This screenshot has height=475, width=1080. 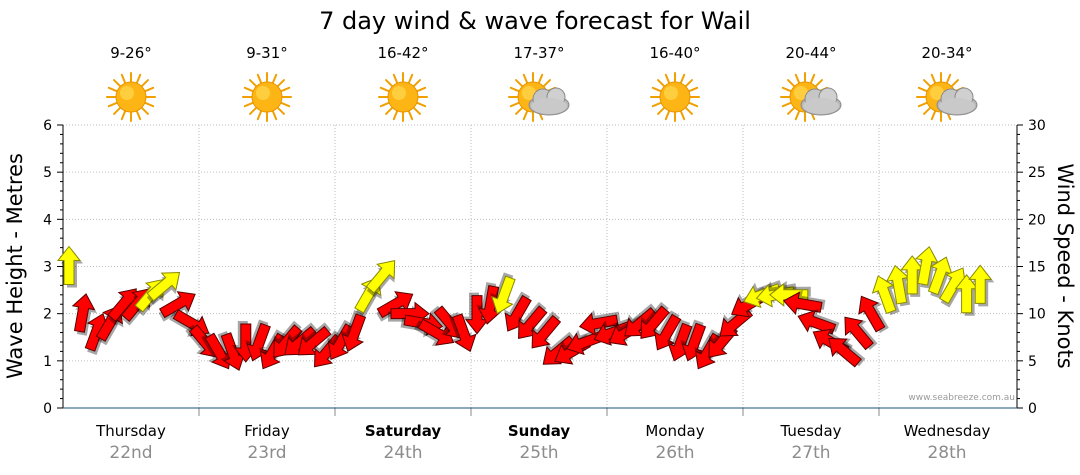 I want to click on right-tick-label: 15, so click(x=1037, y=268).